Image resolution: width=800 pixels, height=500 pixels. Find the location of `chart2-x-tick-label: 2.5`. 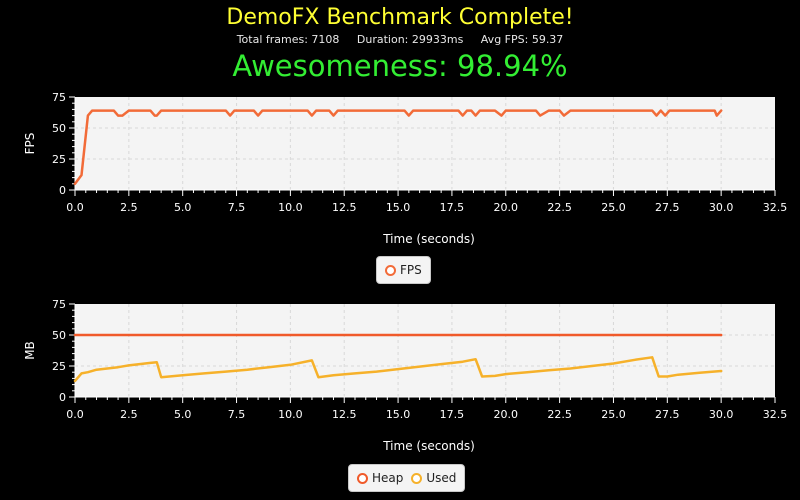

chart2-x-tick-label: 2.5 is located at coordinates (129, 414).